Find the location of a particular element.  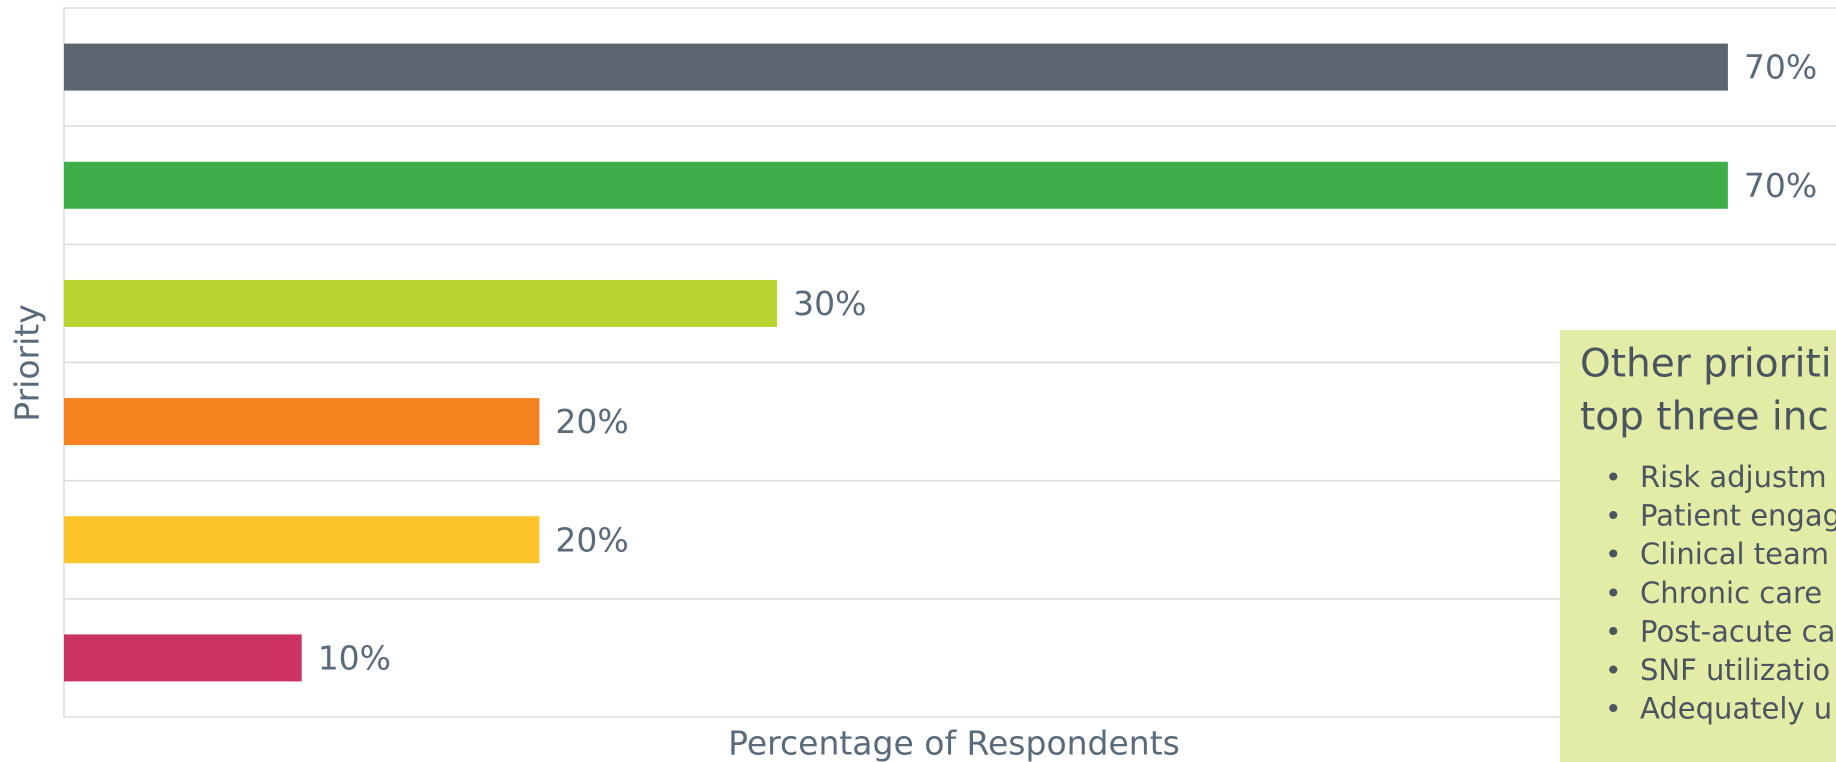

callout-box is located at coordinates (1698, 546).